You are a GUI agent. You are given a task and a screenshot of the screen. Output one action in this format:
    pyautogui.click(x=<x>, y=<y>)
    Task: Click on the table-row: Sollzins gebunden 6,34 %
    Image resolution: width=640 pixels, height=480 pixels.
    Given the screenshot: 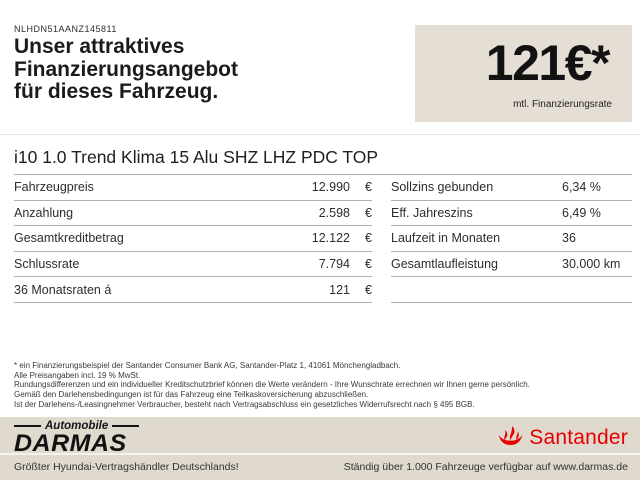 What is the action you would take?
    pyautogui.click(x=511, y=188)
    